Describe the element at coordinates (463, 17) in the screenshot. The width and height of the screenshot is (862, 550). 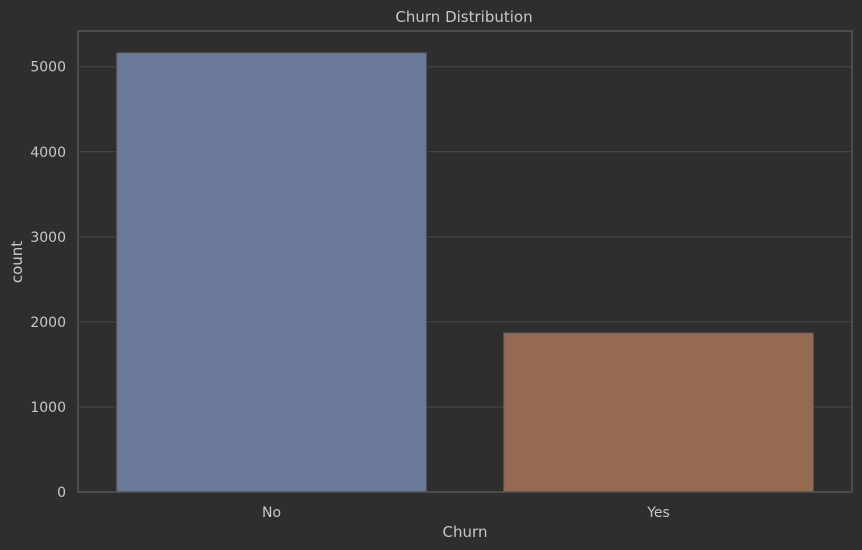
I see `chart-title: Churn Distribution` at that location.